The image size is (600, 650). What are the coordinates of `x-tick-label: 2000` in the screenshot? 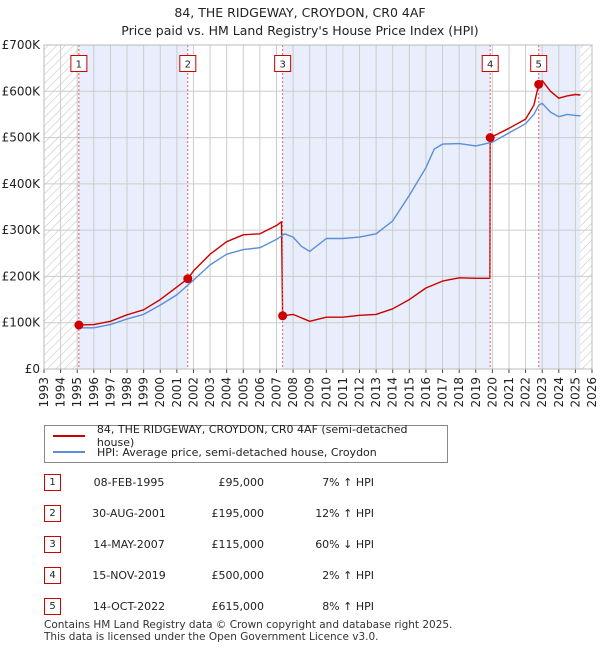 It's located at (160, 392).